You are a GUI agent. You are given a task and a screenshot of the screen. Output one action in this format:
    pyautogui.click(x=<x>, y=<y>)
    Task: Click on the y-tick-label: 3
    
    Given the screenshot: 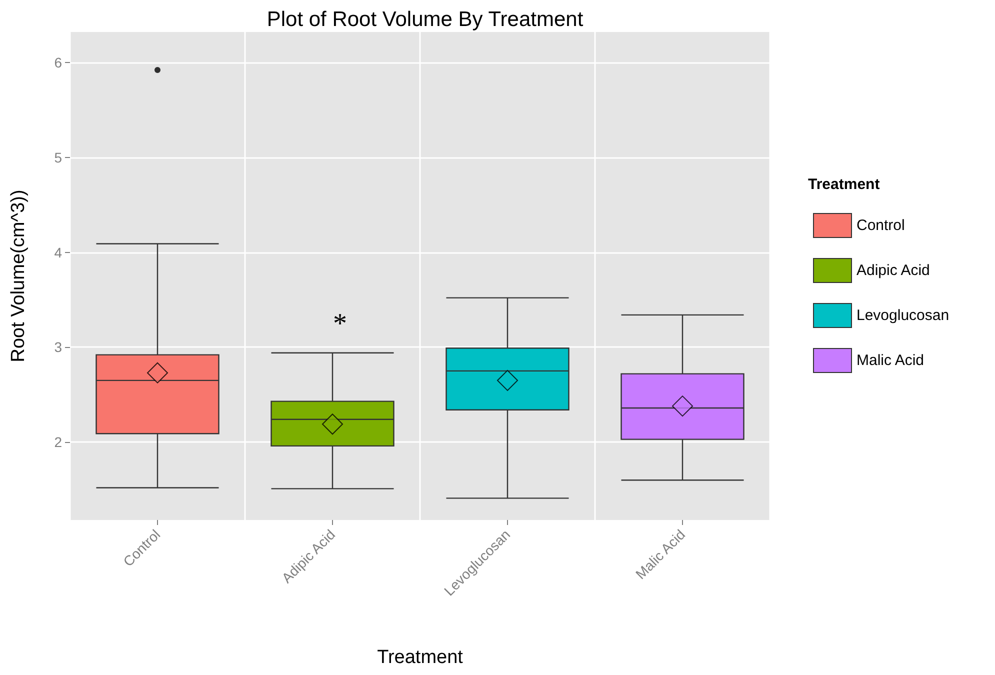 What is the action you would take?
    pyautogui.click(x=58, y=347)
    